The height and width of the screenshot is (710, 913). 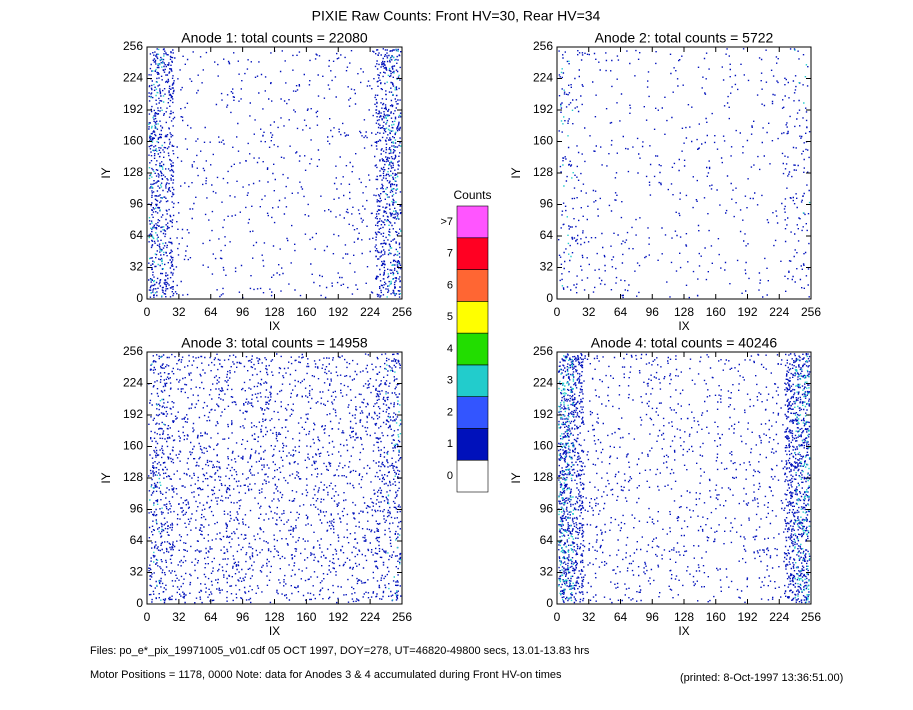 I want to click on colorbar-label: 4, so click(x=450, y=349).